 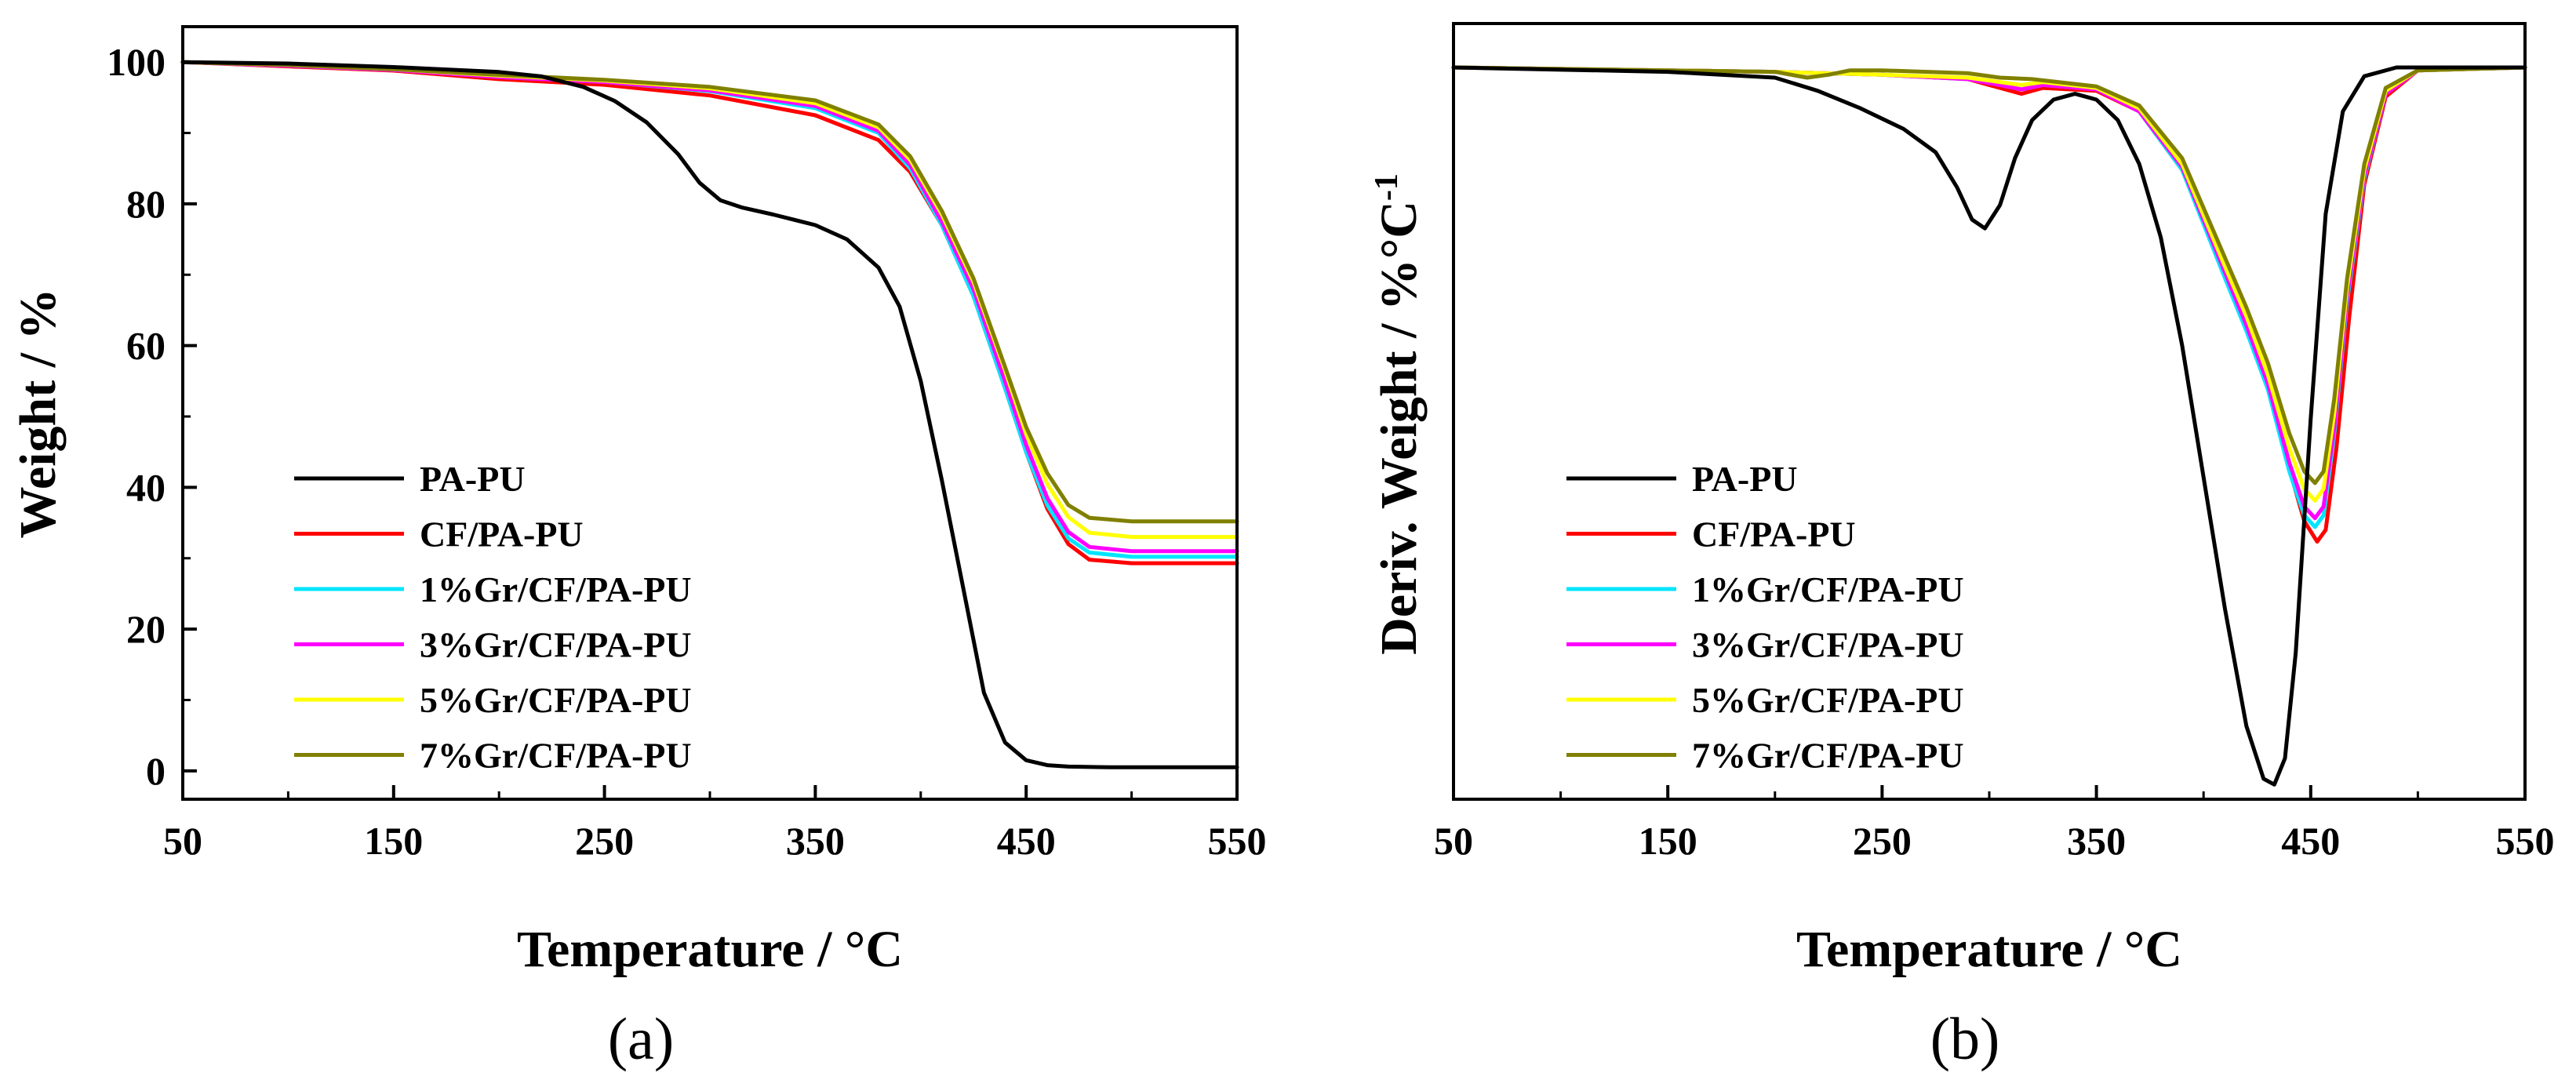 I want to click on panel-a-legend-label: 1%Gr/CF/PA-PU, so click(x=556, y=589).